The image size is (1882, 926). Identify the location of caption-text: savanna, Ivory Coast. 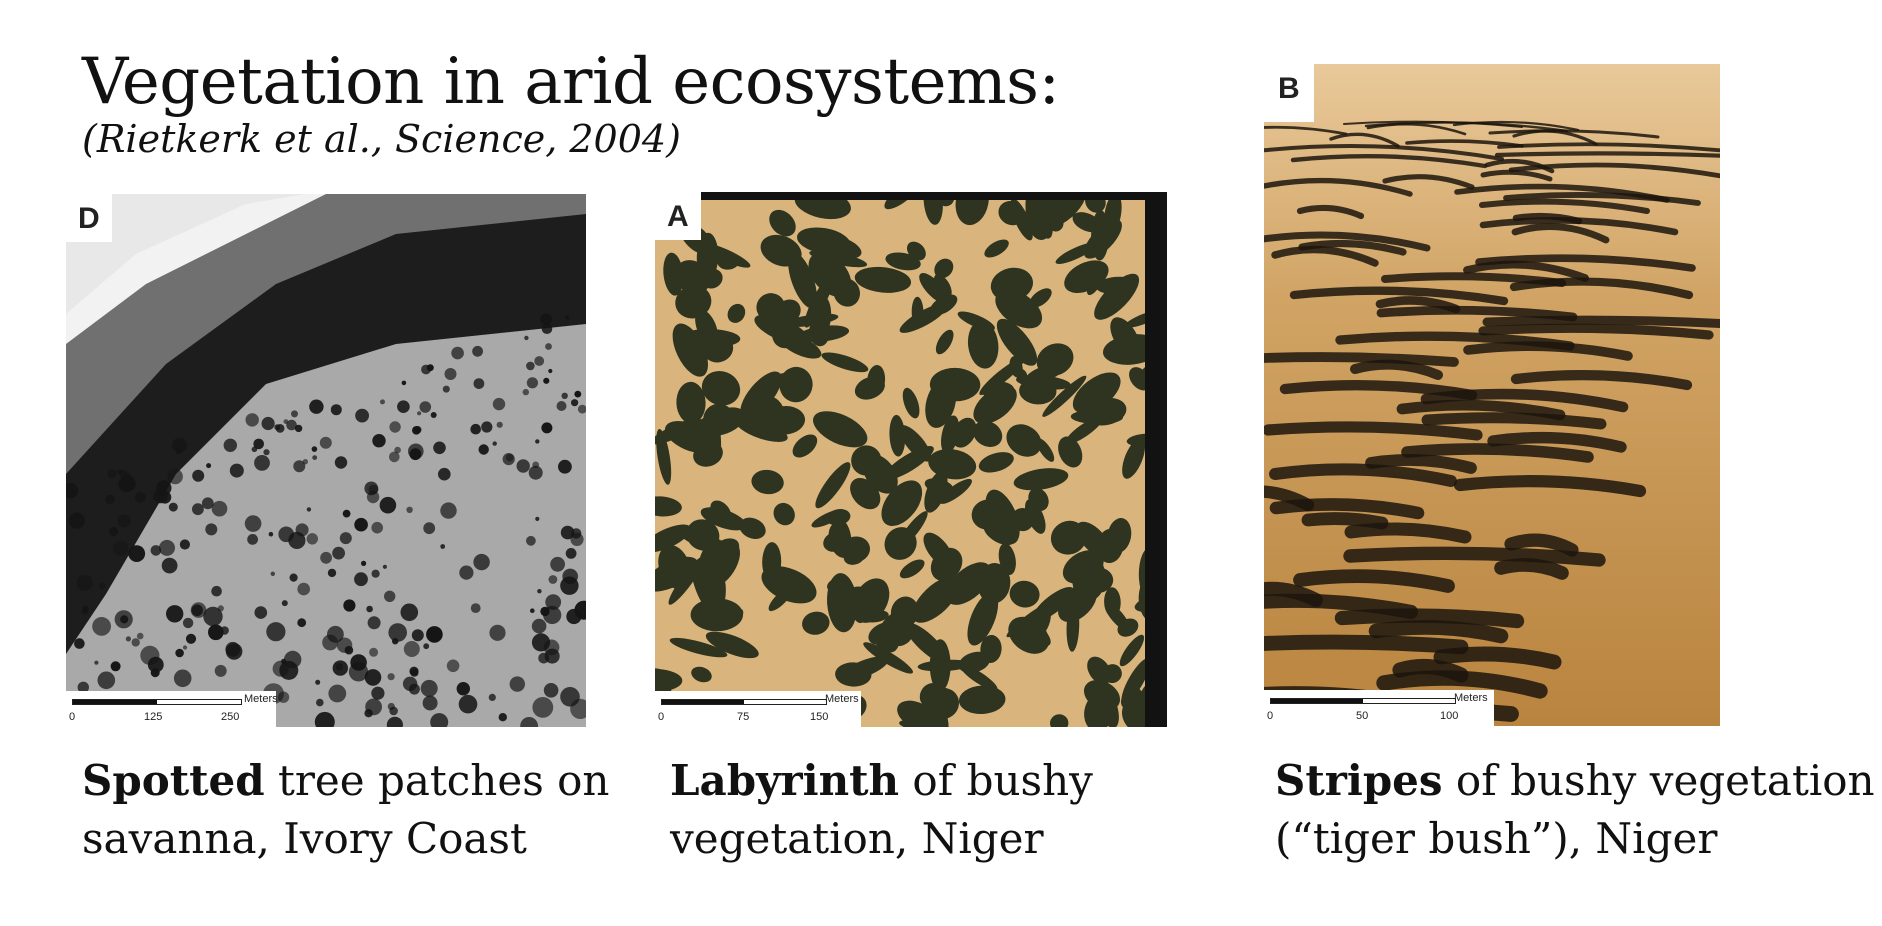
(304, 838).